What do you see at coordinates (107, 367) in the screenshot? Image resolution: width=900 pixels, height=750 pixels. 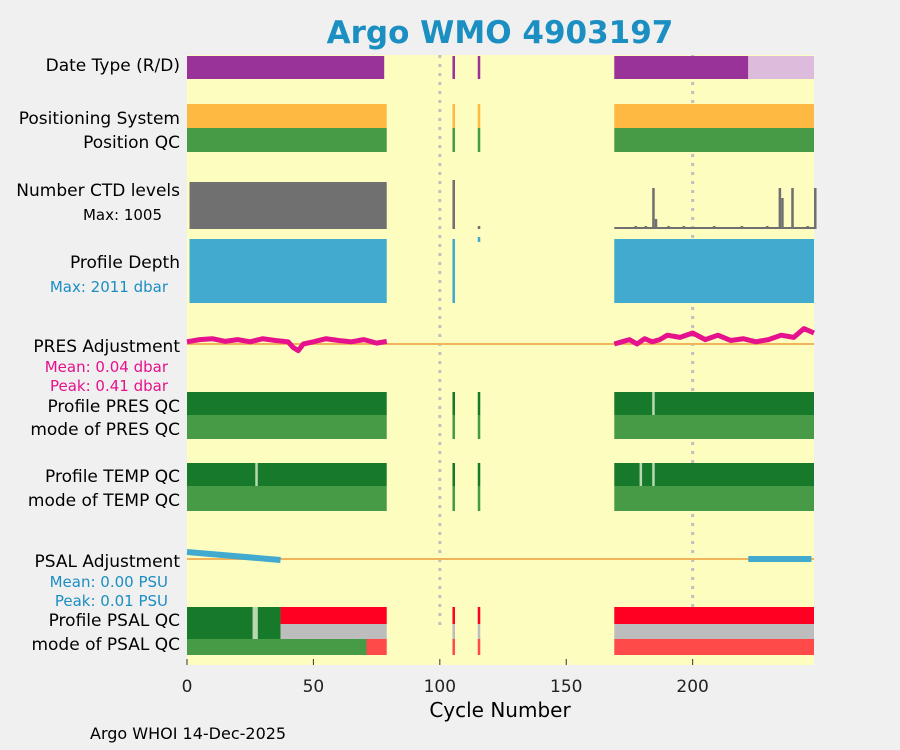 I see `pres-adjustment-mean: Mean: 0.04 dbar` at bounding box center [107, 367].